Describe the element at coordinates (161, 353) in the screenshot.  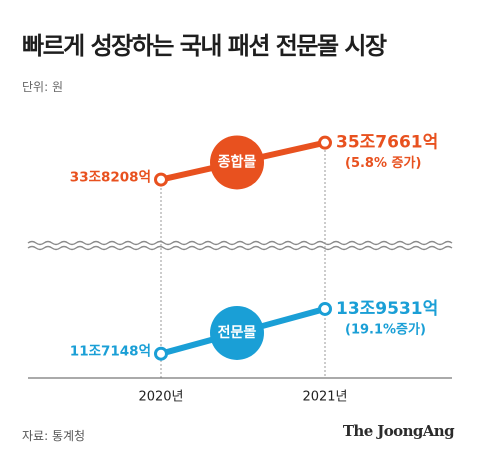
I see `data-point-specialty-2020` at that location.